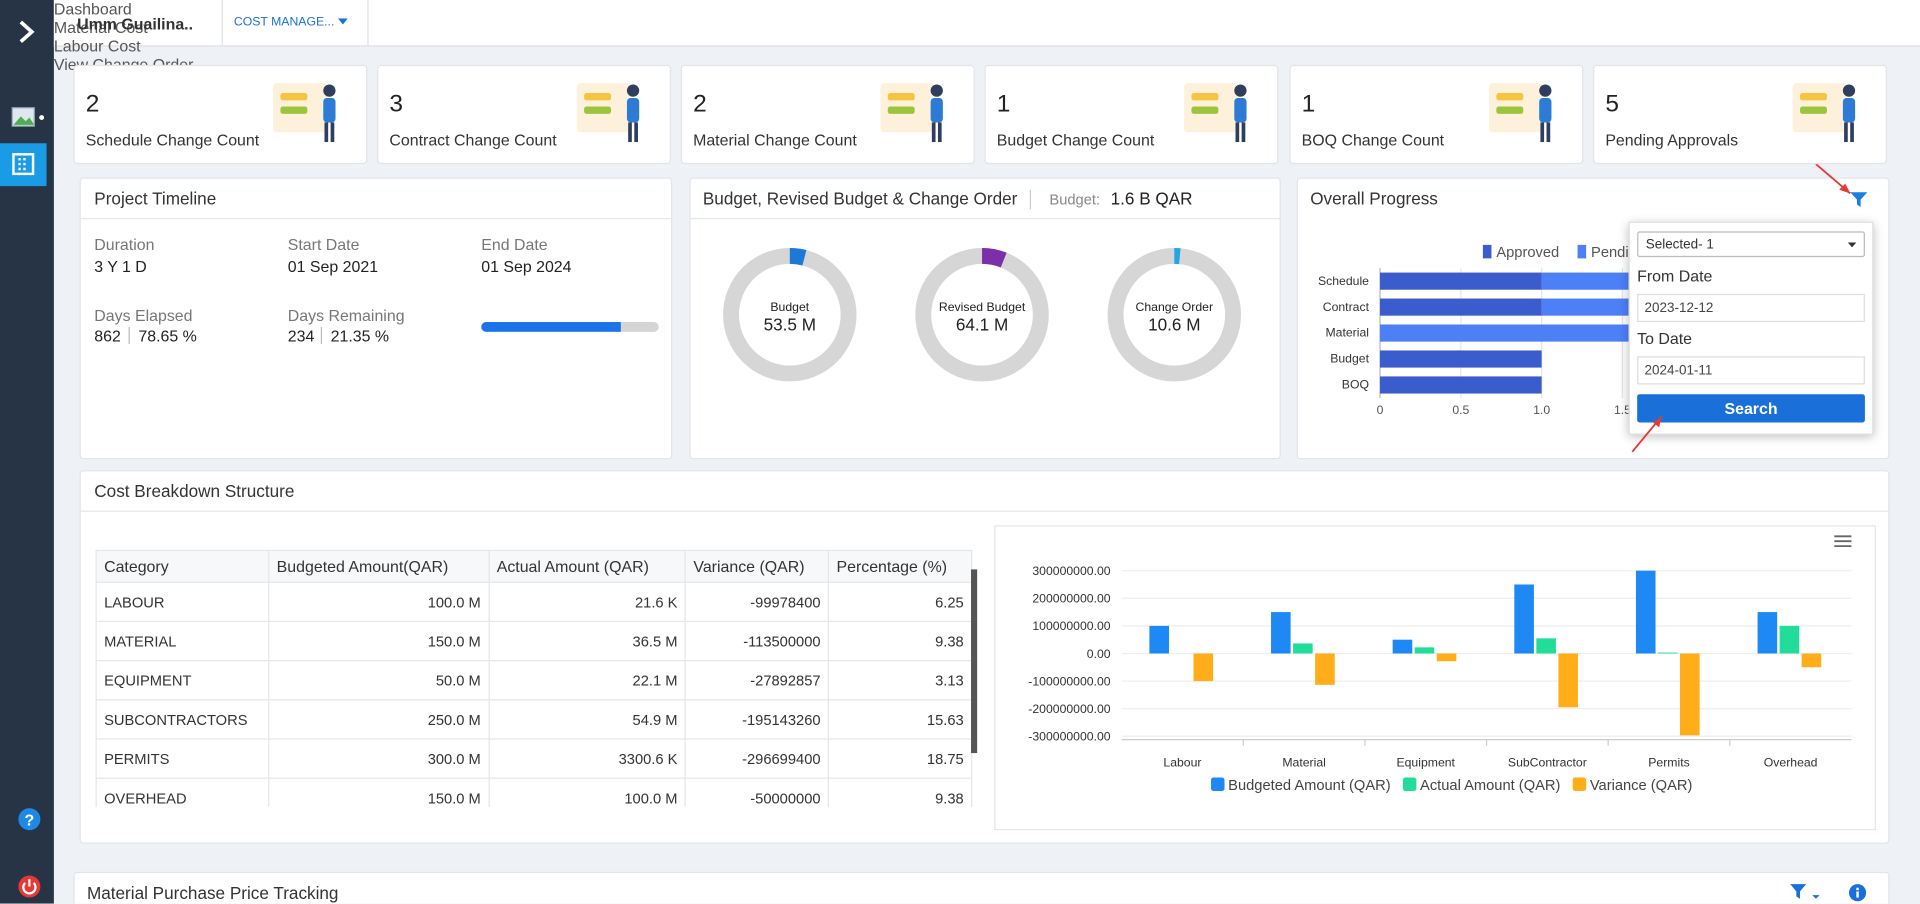 The image size is (1920, 904). What do you see at coordinates (172, 140) in the screenshot?
I see `kpi-label: Schedule Change Count` at bounding box center [172, 140].